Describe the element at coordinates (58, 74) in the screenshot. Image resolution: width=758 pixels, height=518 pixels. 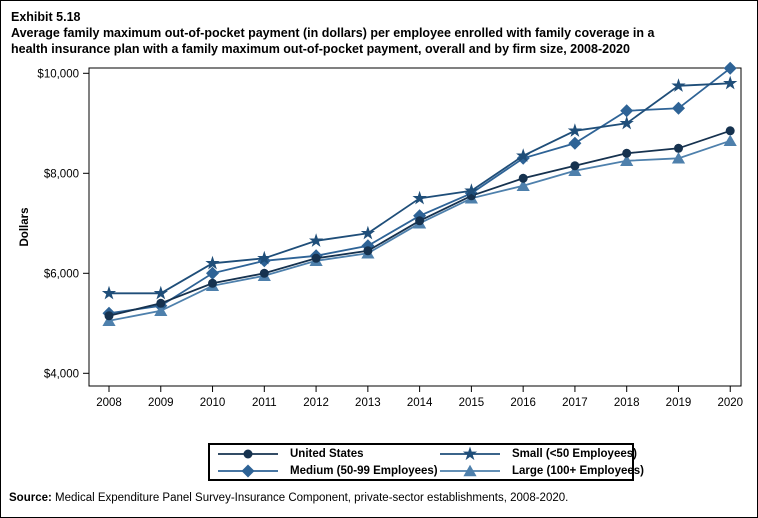
I see `y-tick-label: $10,000` at that location.